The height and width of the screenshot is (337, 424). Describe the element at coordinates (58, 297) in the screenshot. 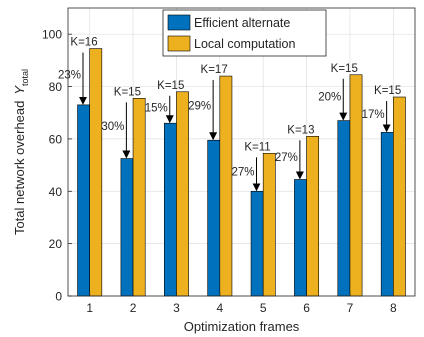

I see `y-tick-label: 0` at that location.